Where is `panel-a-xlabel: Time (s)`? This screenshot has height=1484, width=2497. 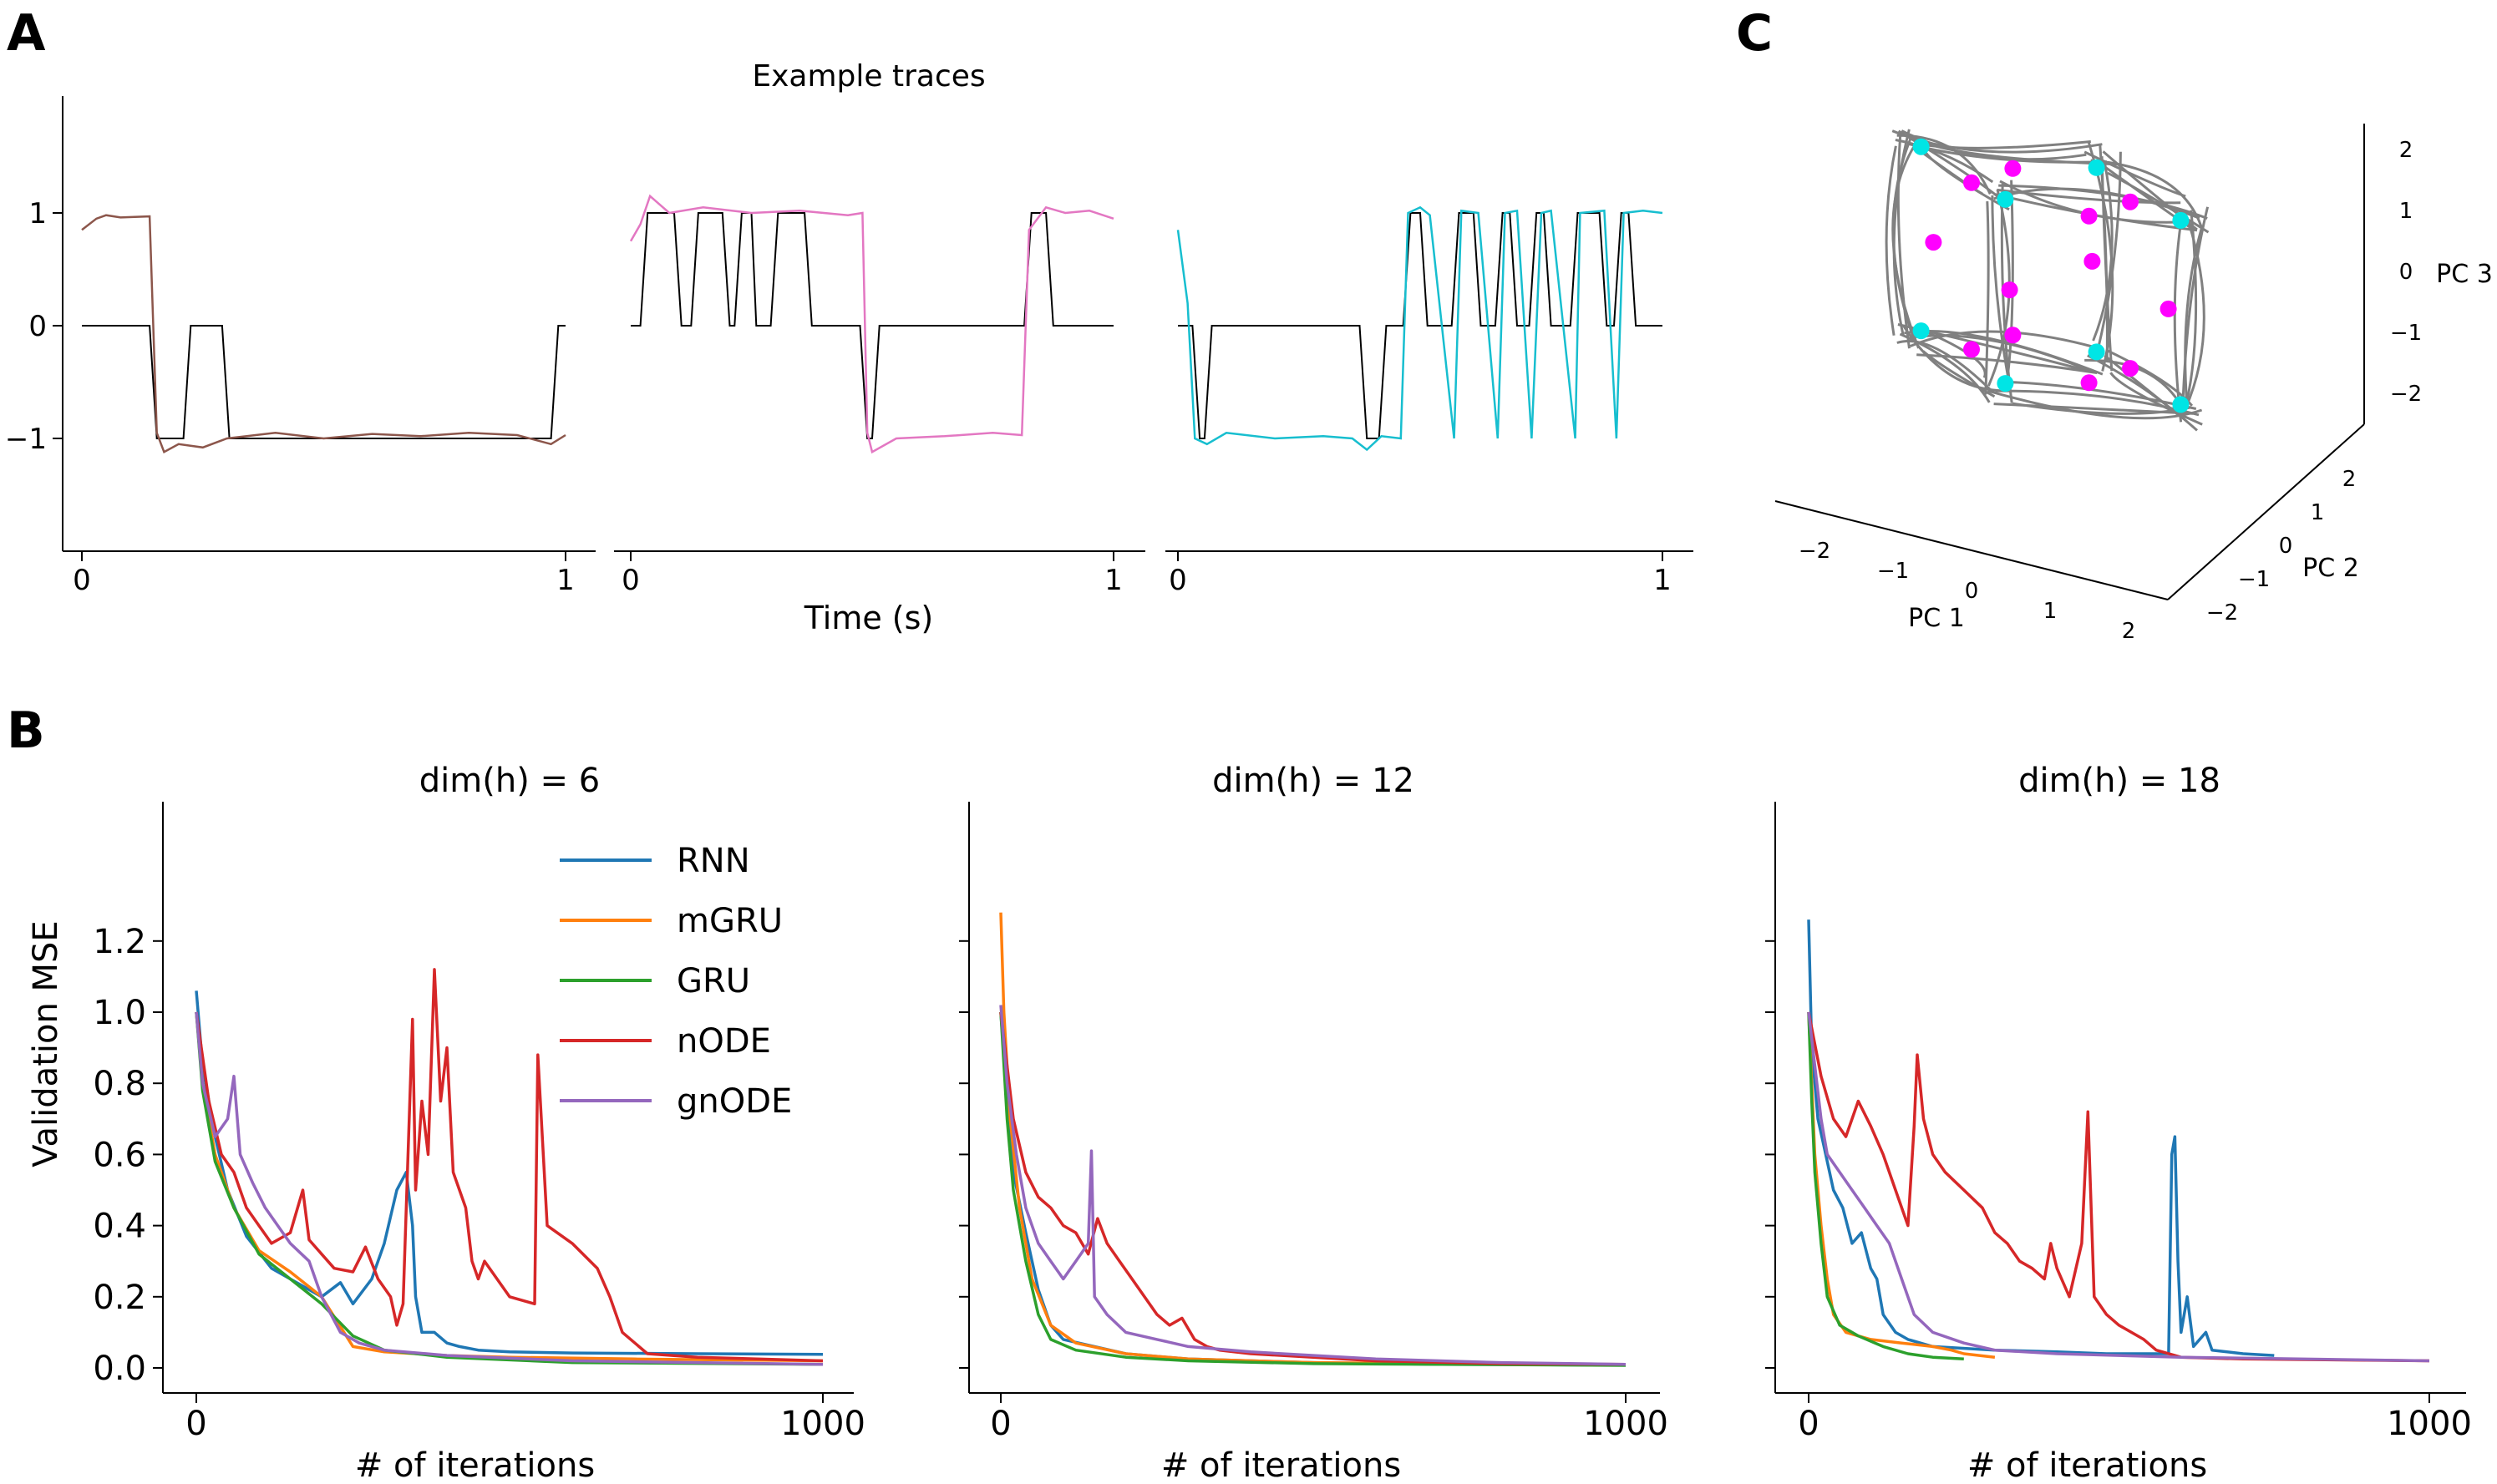
panel-a-xlabel: Time (s) is located at coordinates (869, 618).